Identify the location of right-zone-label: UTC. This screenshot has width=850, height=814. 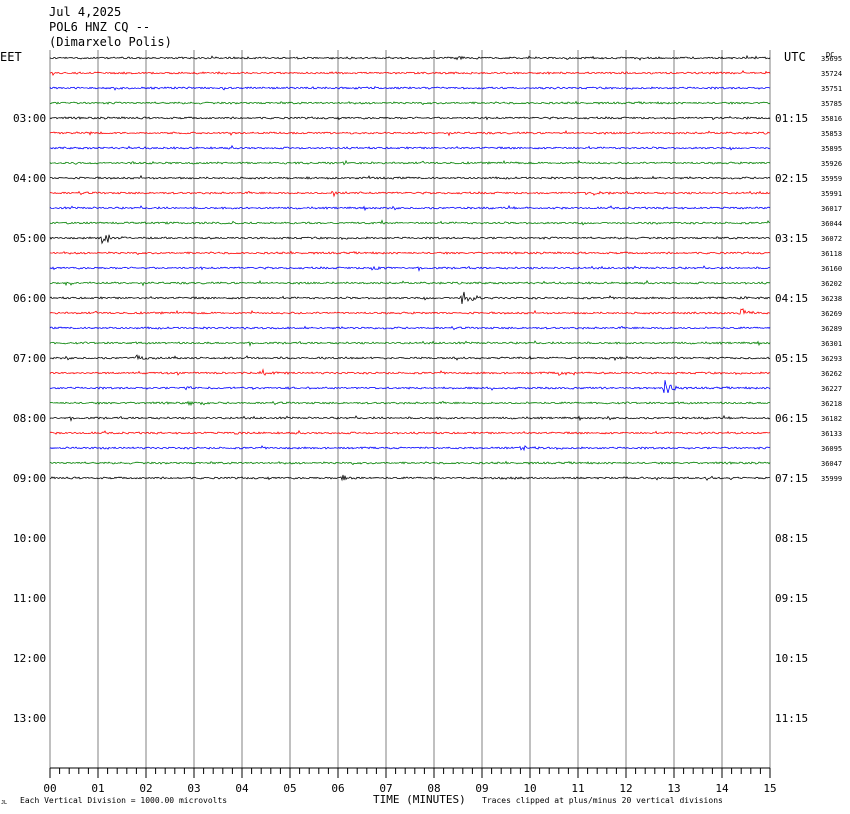
(795, 57).